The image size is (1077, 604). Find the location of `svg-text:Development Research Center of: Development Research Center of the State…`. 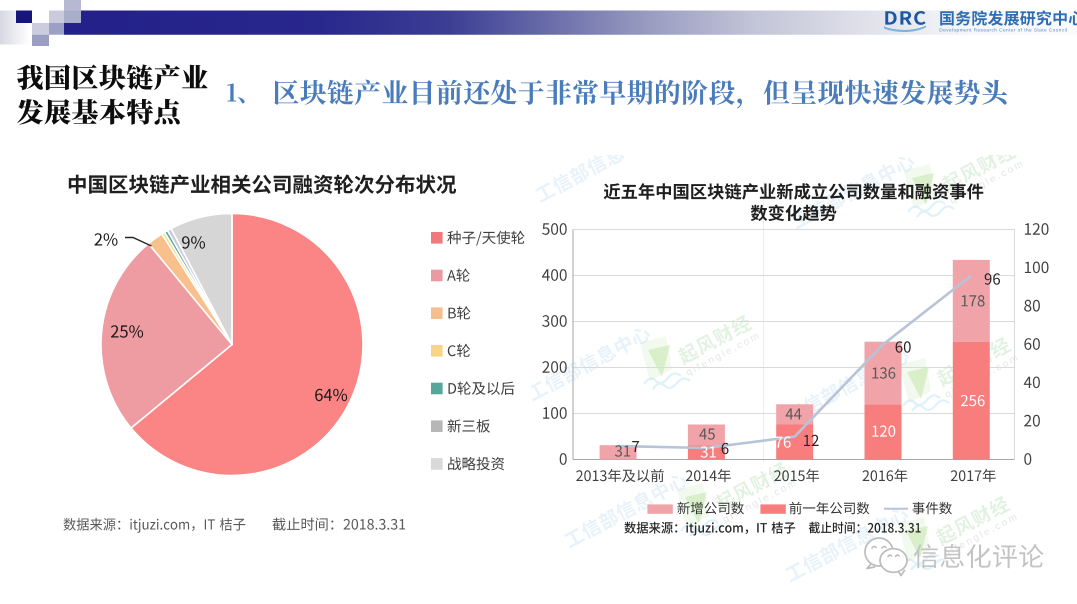

svg-text:Development Research Center of: Development Research Center of the State… is located at coordinates (1003, 31).